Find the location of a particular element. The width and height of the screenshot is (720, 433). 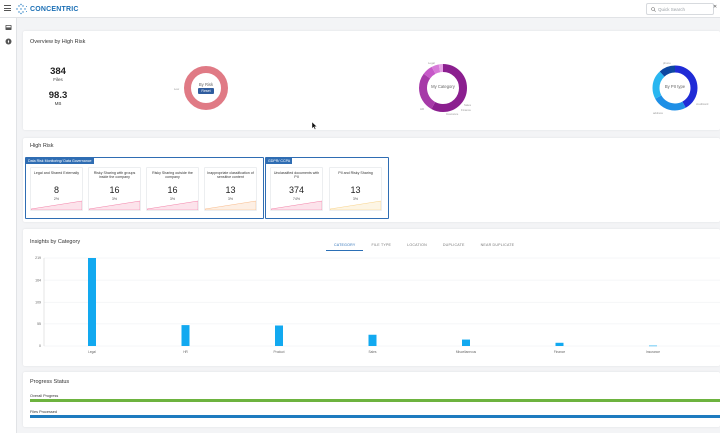

reset-button: Reset is located at coordinates (206, 91).